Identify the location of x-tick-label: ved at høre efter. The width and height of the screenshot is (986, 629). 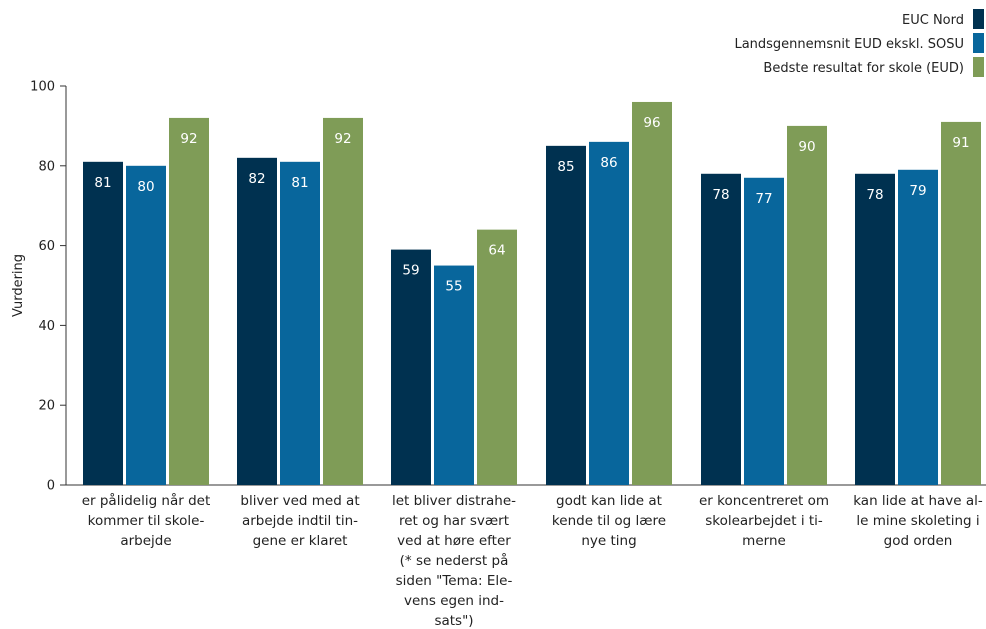
(454, 541).